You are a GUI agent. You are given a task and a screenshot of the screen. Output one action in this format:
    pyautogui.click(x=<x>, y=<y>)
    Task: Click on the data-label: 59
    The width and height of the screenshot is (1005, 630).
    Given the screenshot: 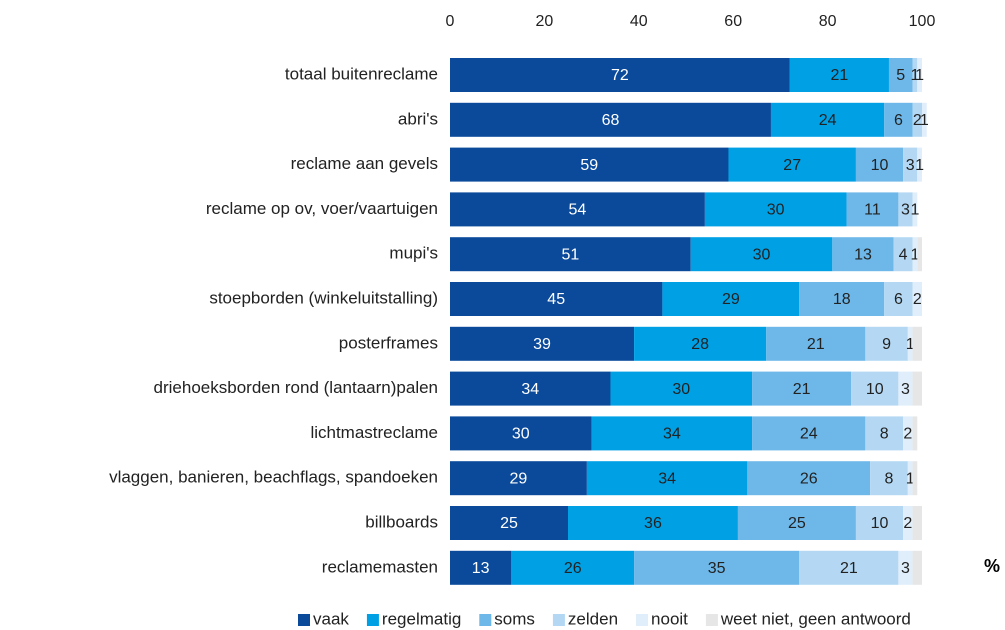 What is the action you would take?
    pyautogui.click(x=589, y=165)
    